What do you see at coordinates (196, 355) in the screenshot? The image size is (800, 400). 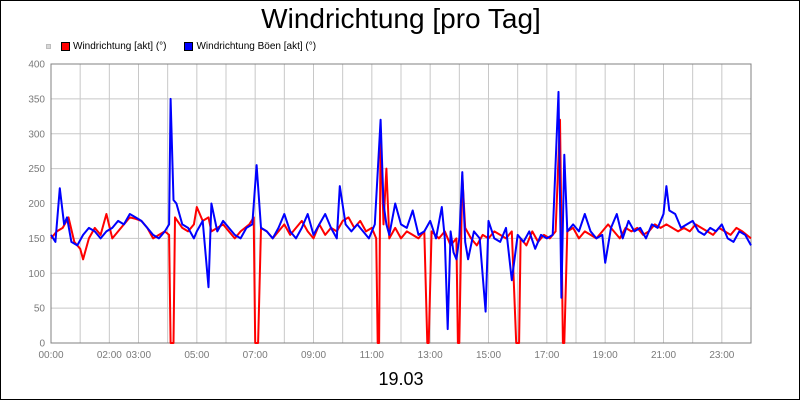 I see `x-tick-label: 05:00` at bounding box center [196, 355].